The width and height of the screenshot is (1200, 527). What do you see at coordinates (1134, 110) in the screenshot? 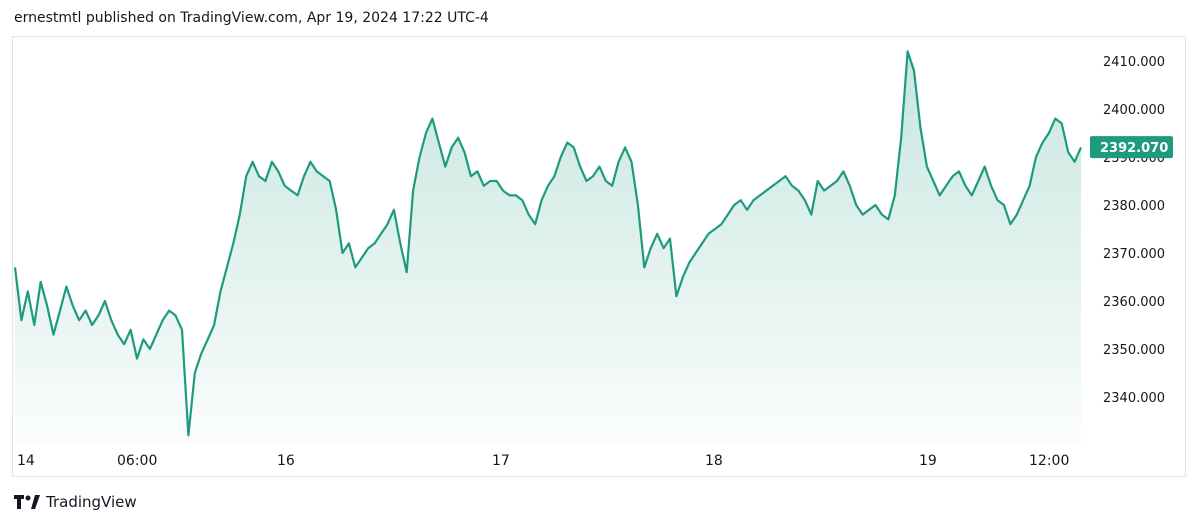
I see `y-tick-label: 2400.000` at bounding box center [1134, 110].